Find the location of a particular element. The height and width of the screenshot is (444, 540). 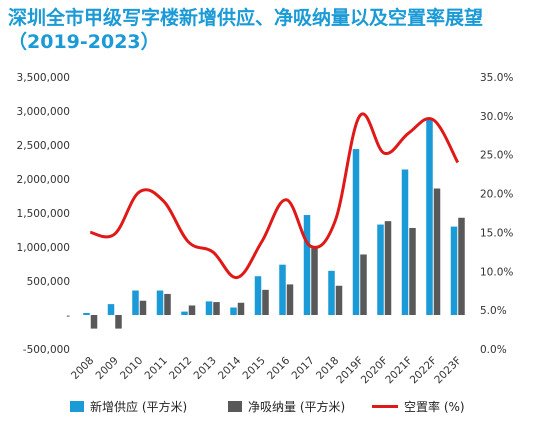

y-left-tick-label: 3,500,000 is located at coordinates (43, 78).